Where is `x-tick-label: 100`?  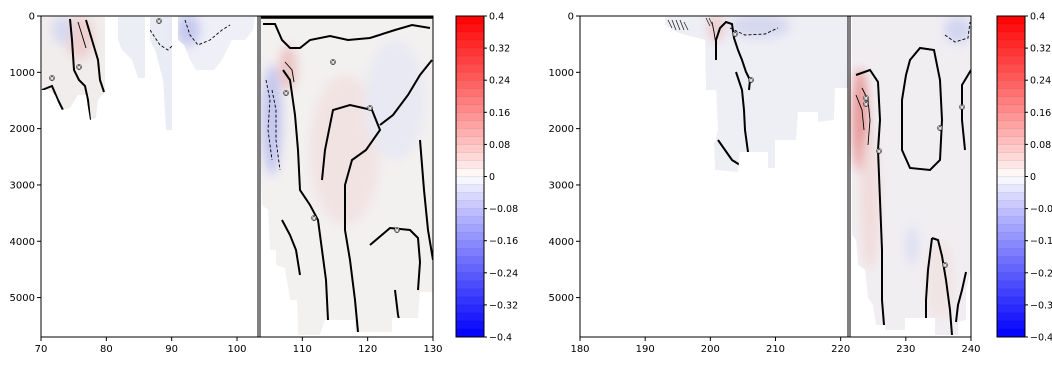 x-tick-label: 100 is located at coordinates (236, 349).